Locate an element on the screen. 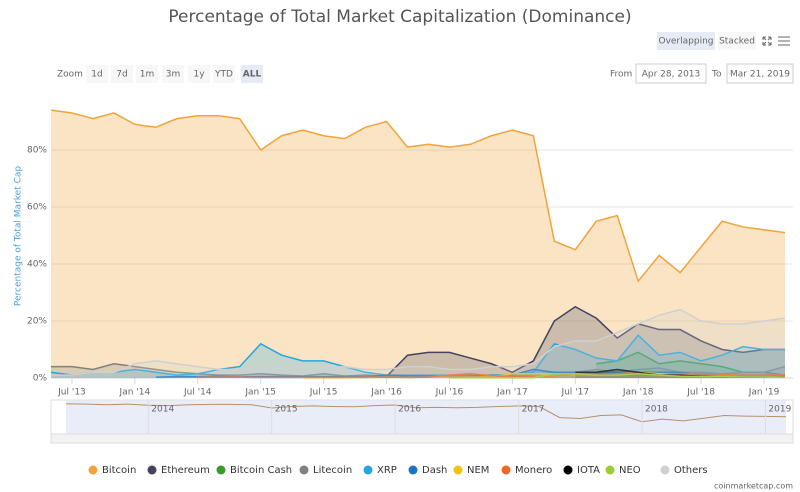 This screenshot has width=800, height=492. zoom-label: YTD is located at coordinates (223, 75).